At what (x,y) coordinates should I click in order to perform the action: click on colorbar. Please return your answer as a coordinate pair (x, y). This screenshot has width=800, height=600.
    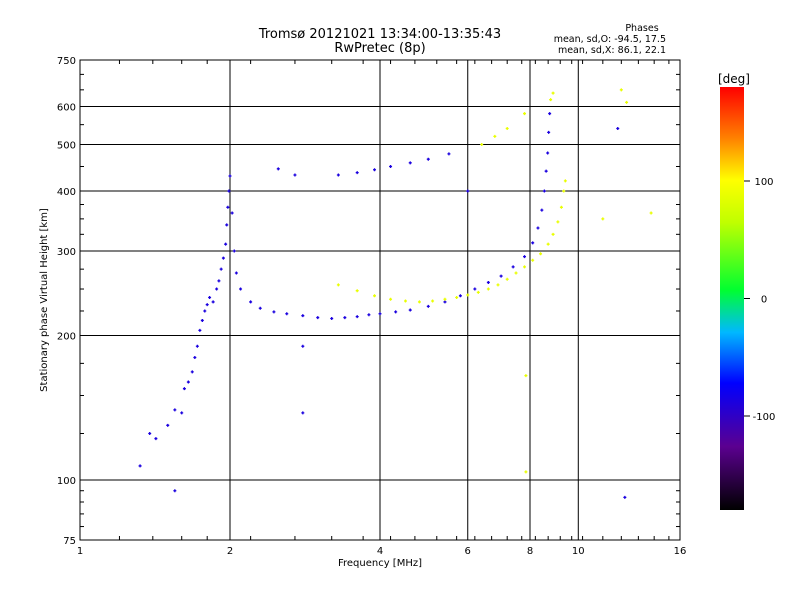
    Looking at the image, I should click on (732, 298).